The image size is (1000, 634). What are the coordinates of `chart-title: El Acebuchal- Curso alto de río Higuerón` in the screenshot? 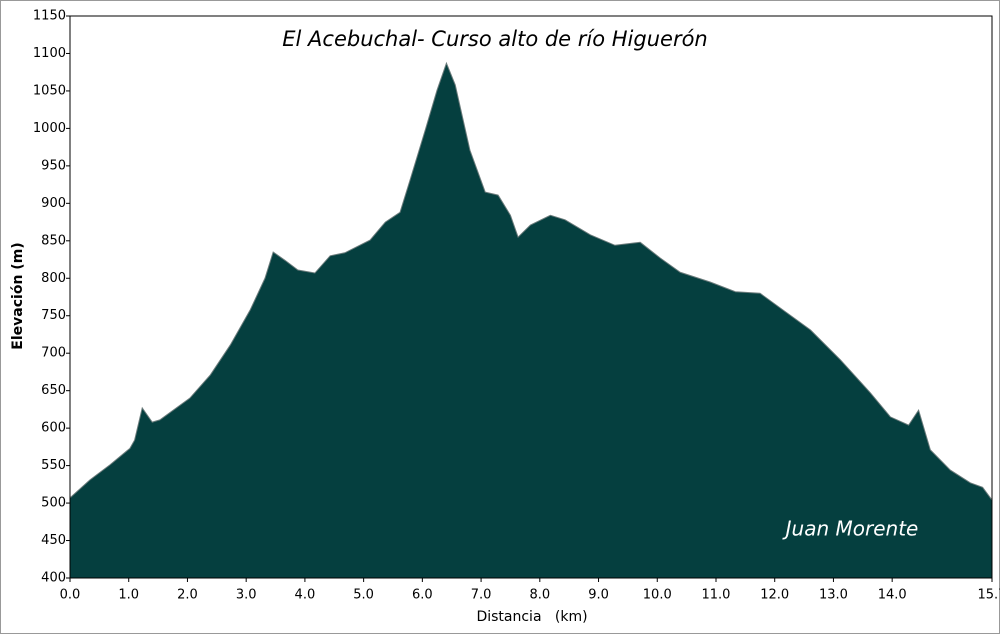 It's located at (495, 39).